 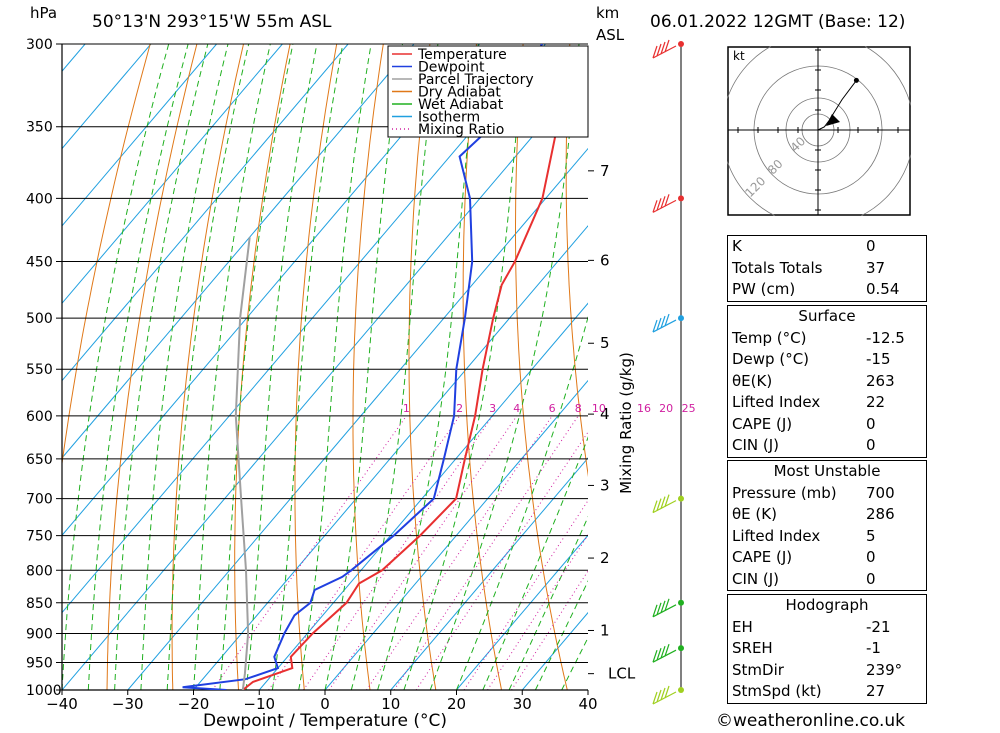 What do you see at coordinates (610, 35) in the screenshot?
I see `asl-label: ASL` at bounding box center [610, 35].